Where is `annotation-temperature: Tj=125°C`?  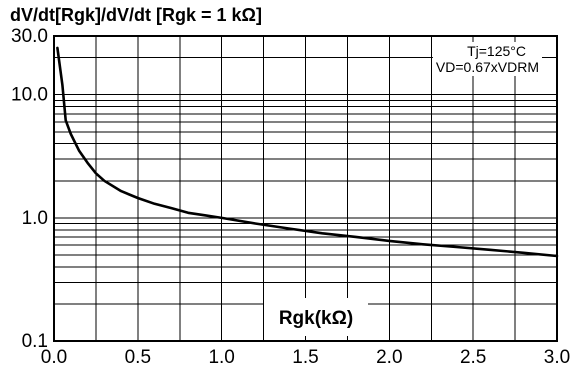 annotation-temperature: Tj=125°C is located at coordinates (496, 51).